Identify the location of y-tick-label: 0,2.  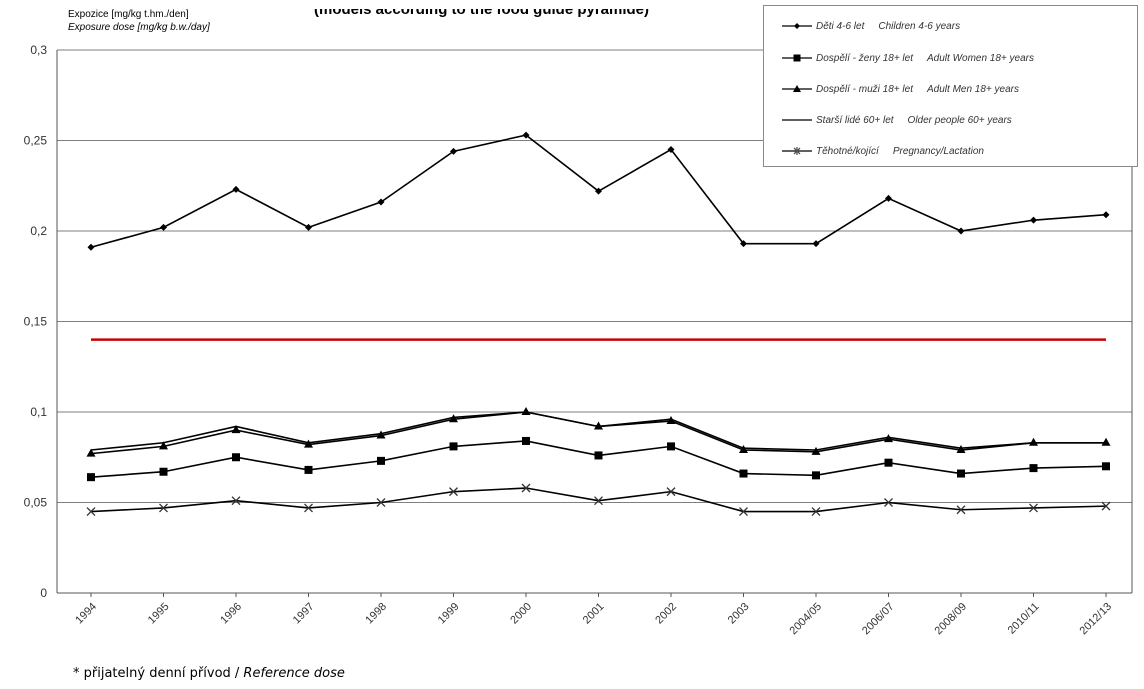
(38, 231).